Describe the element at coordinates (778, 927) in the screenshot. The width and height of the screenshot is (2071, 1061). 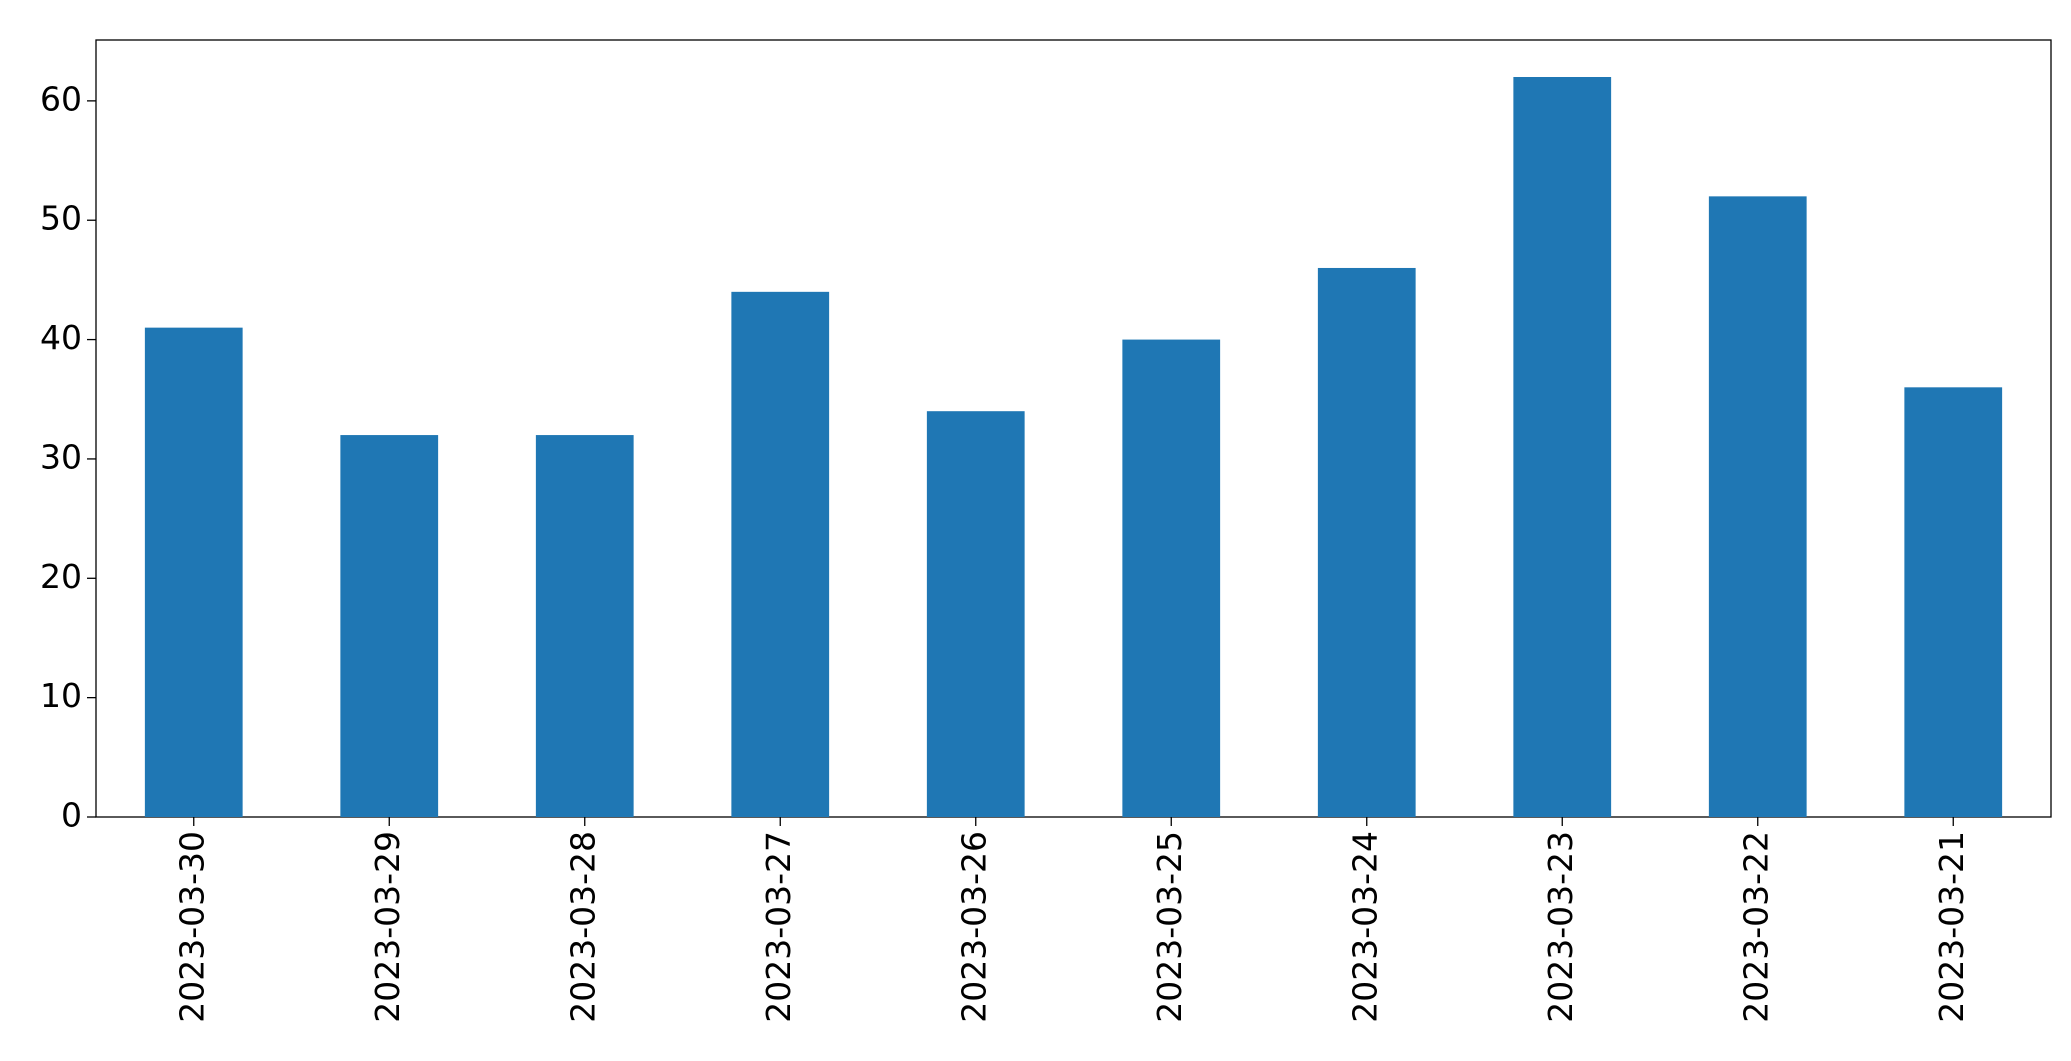
I see `x-tick-label: 2023-03-27` at that location.